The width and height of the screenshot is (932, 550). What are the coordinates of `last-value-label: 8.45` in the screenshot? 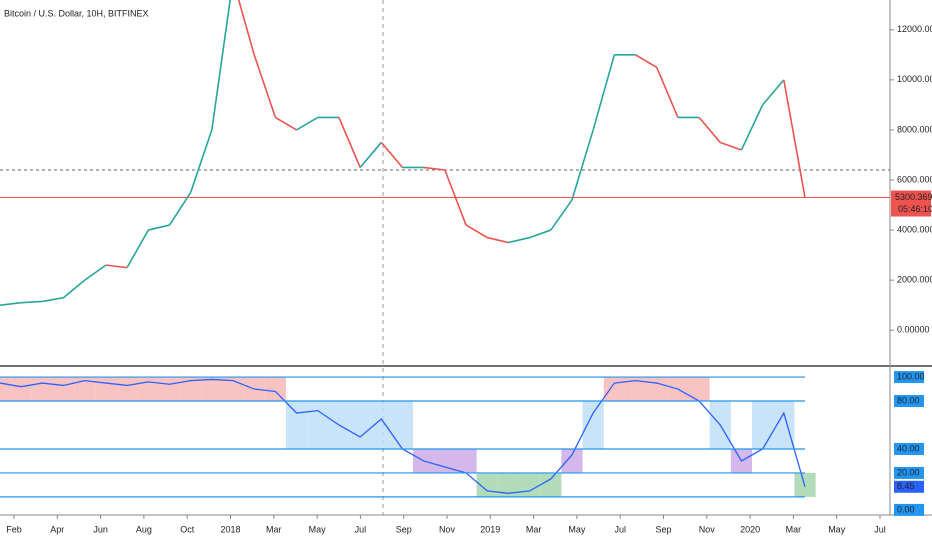 It's located at (906, 486).